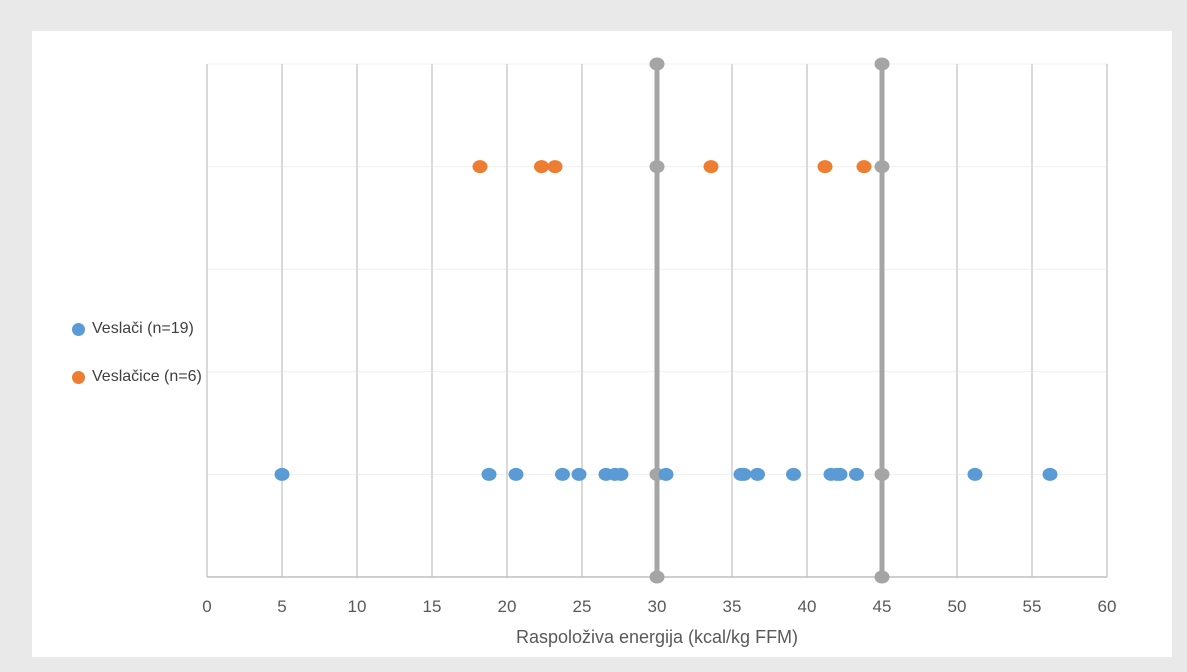  What do you see at coordinates (147, 376) in the screenshot?
I see `legend-label-veslacice: Veslačice (n=6)` at bounding box center [147, 376].